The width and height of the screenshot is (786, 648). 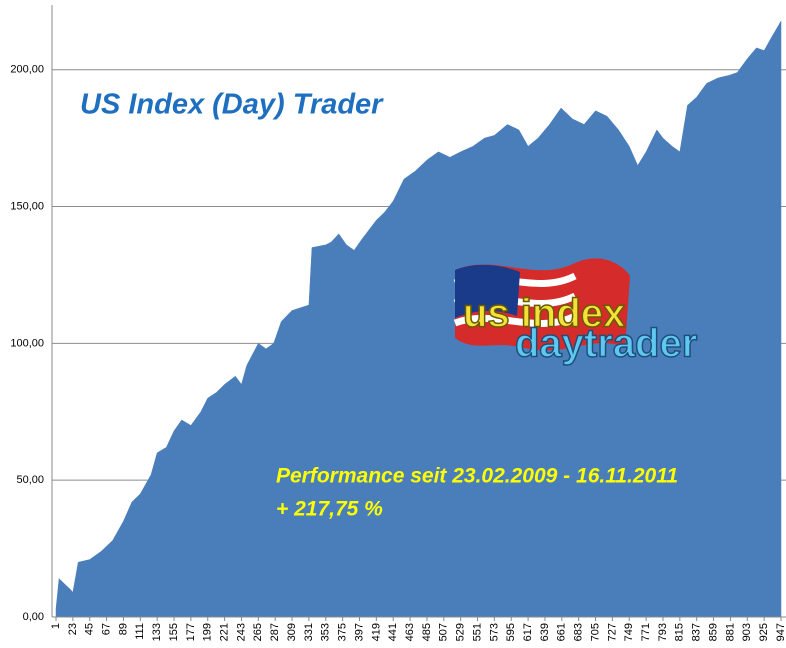 What do you see at coordinates (292, 632) in the screenshot?
I see `x-tick-label: 309` at bounding box center [292, 632].